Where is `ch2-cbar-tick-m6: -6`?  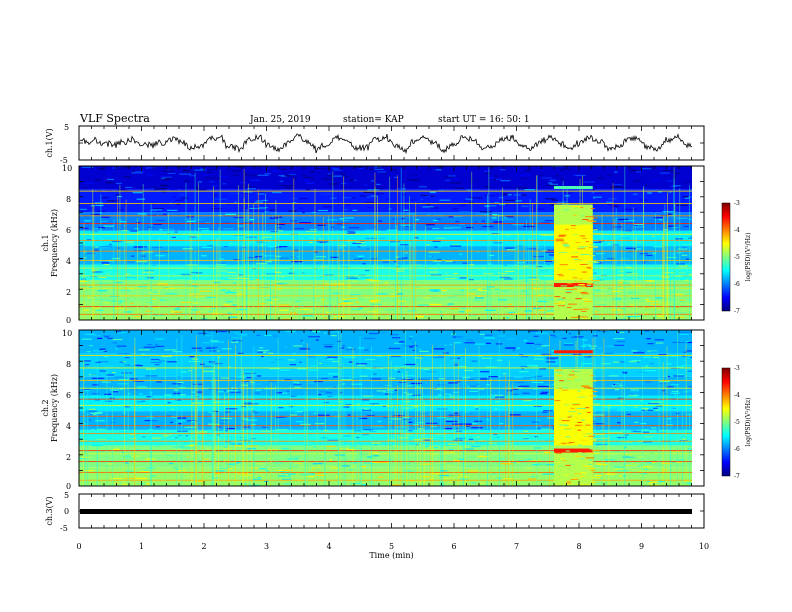 ch2-cbar-tick-m6: -6 is located at coordinates (737, 449).